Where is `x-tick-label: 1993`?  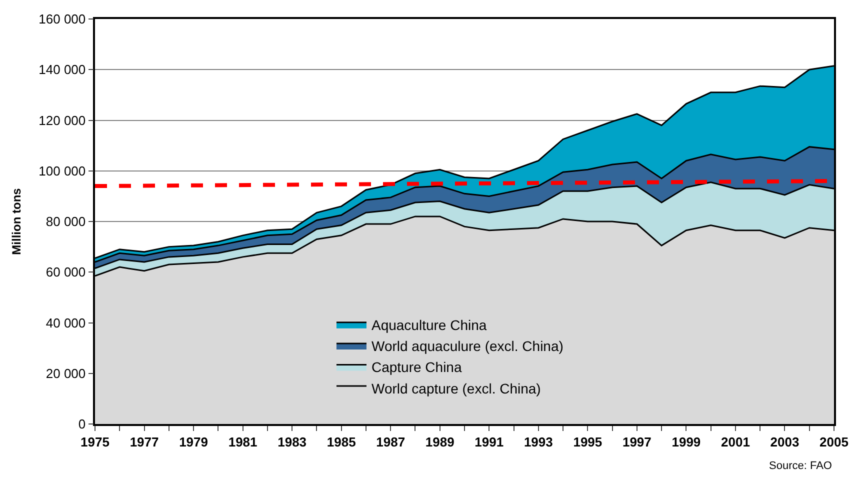
x-tick-label: 1993 is located at coordinates (538, 442).